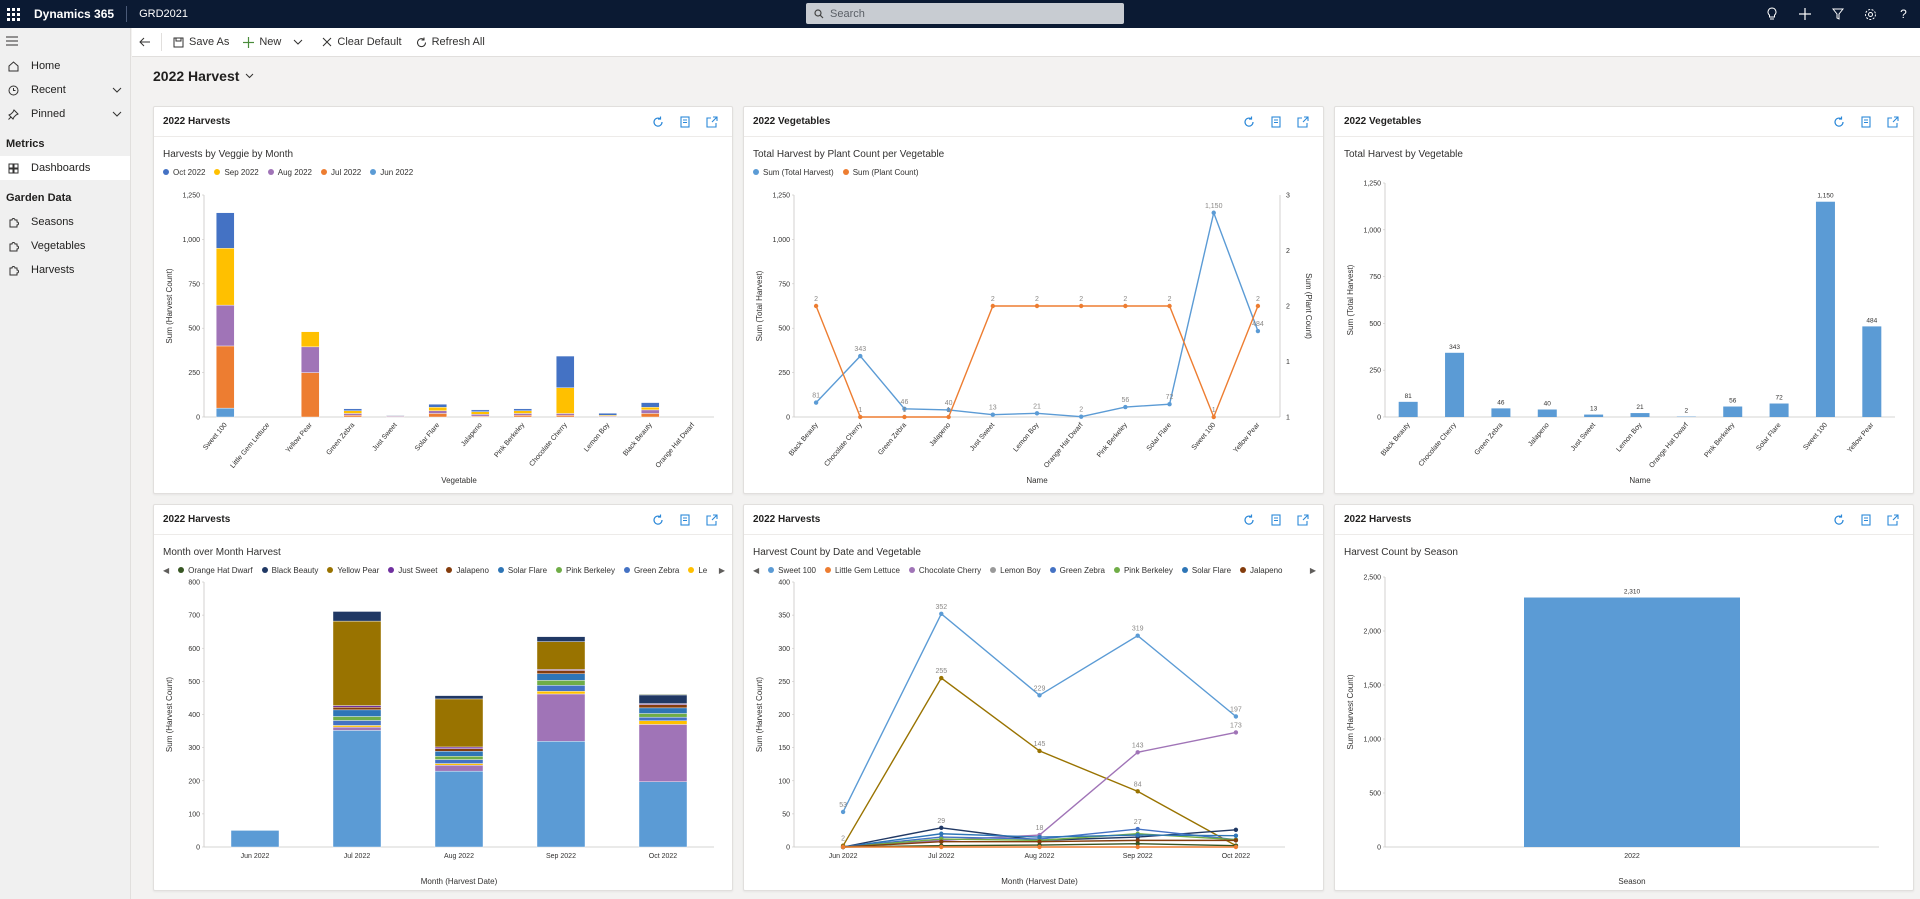 The height and width of the screenshot is (899, 1920). I want to click on app-name: Dynamics 365, so click(77, 14).